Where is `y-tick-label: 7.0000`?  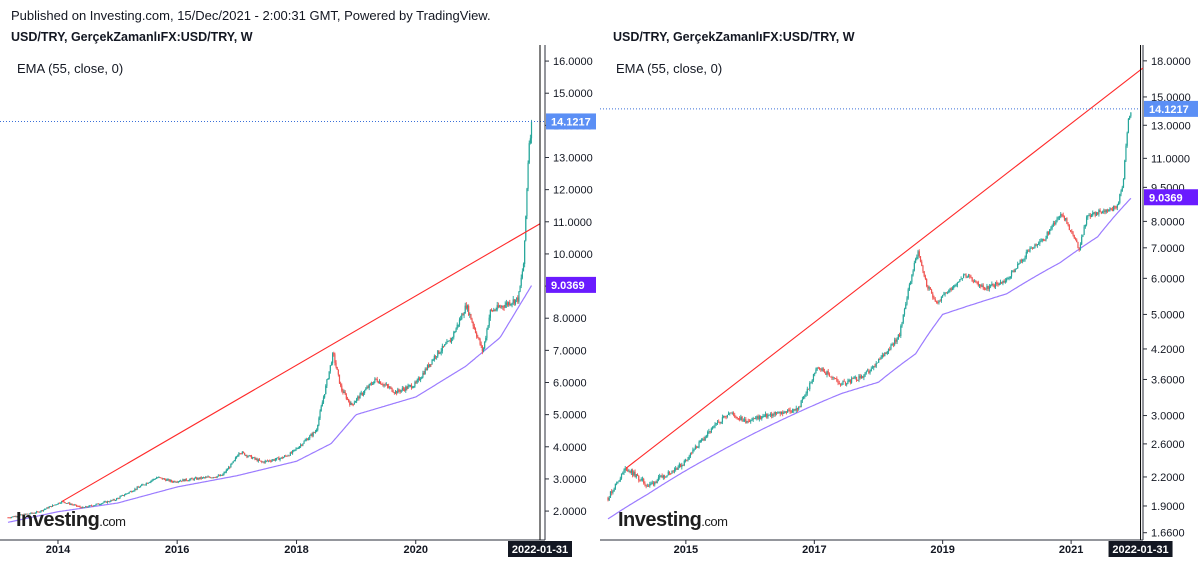 y-tick-label: 7.0000 is located at coordinates (1168, 249).